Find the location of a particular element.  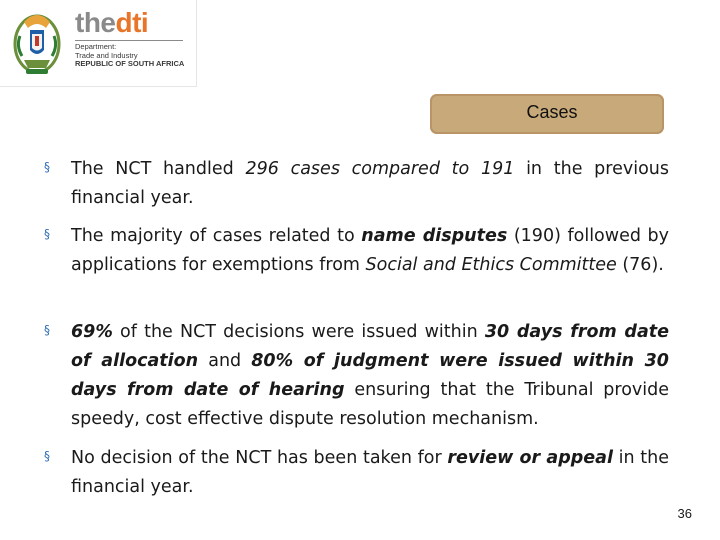

bullet-segment: Social and Ethics Committee is located at coordinates (491, 265).